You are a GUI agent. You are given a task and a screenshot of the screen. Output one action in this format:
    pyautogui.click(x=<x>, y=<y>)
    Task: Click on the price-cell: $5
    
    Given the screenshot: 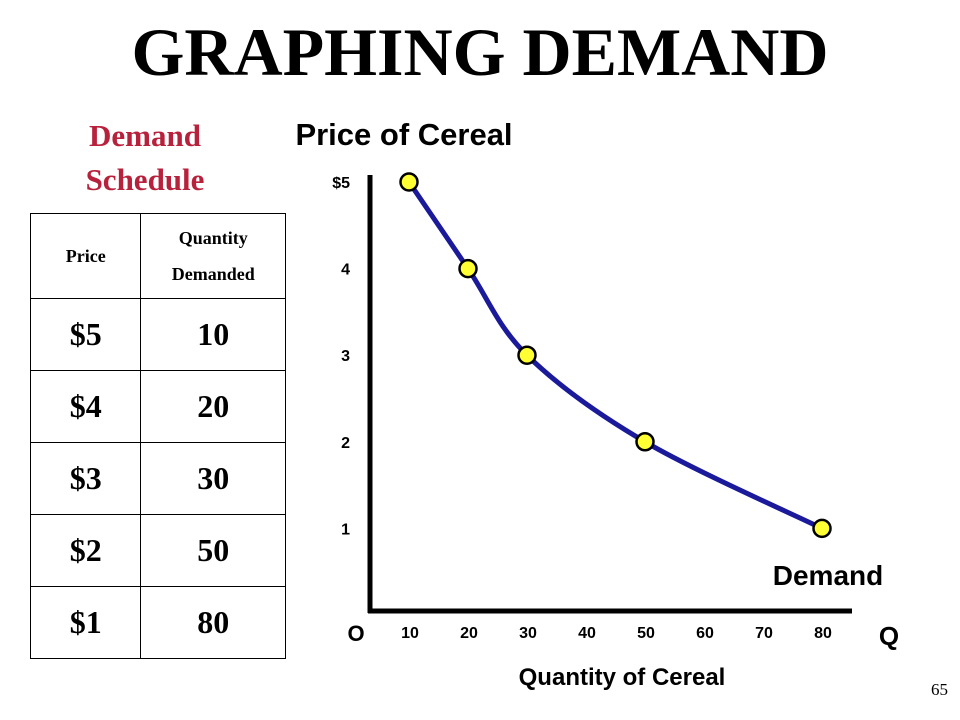 What is the action you would take?
    pyautogui.click(x=85, y=334)
    